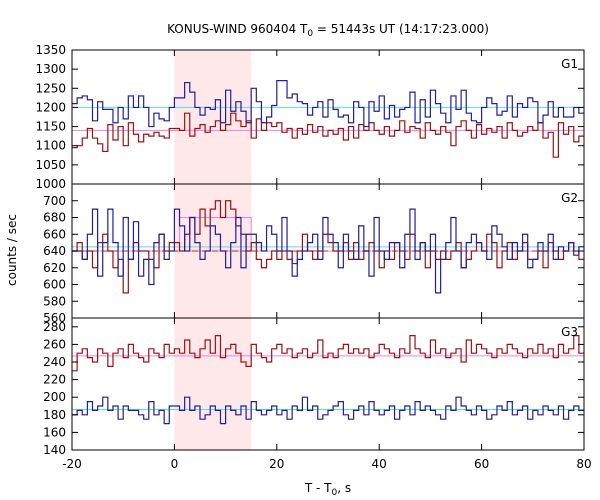  Describe the element at coordinates (481, 464) in the screenshot. I see `x-tick-label: 60` at that location.